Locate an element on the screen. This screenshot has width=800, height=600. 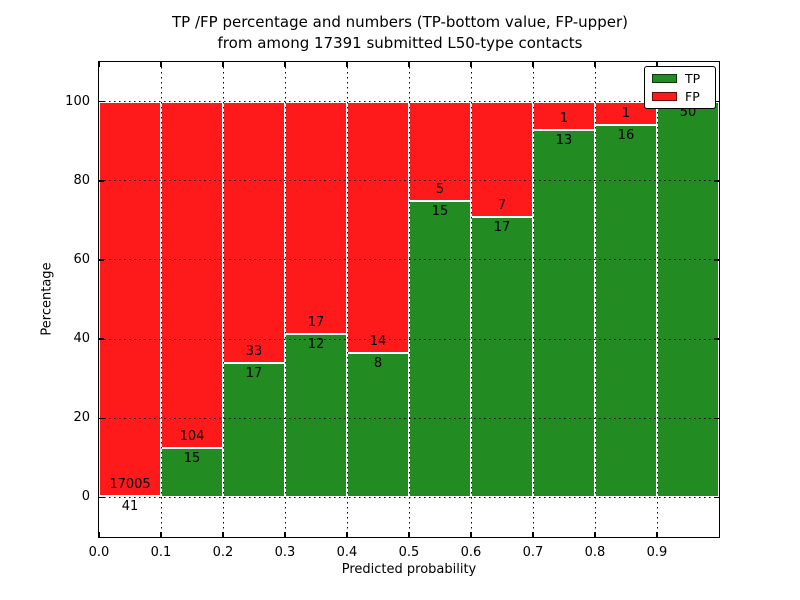
y-tick-label: 60 is located at coordinates (81, 259).